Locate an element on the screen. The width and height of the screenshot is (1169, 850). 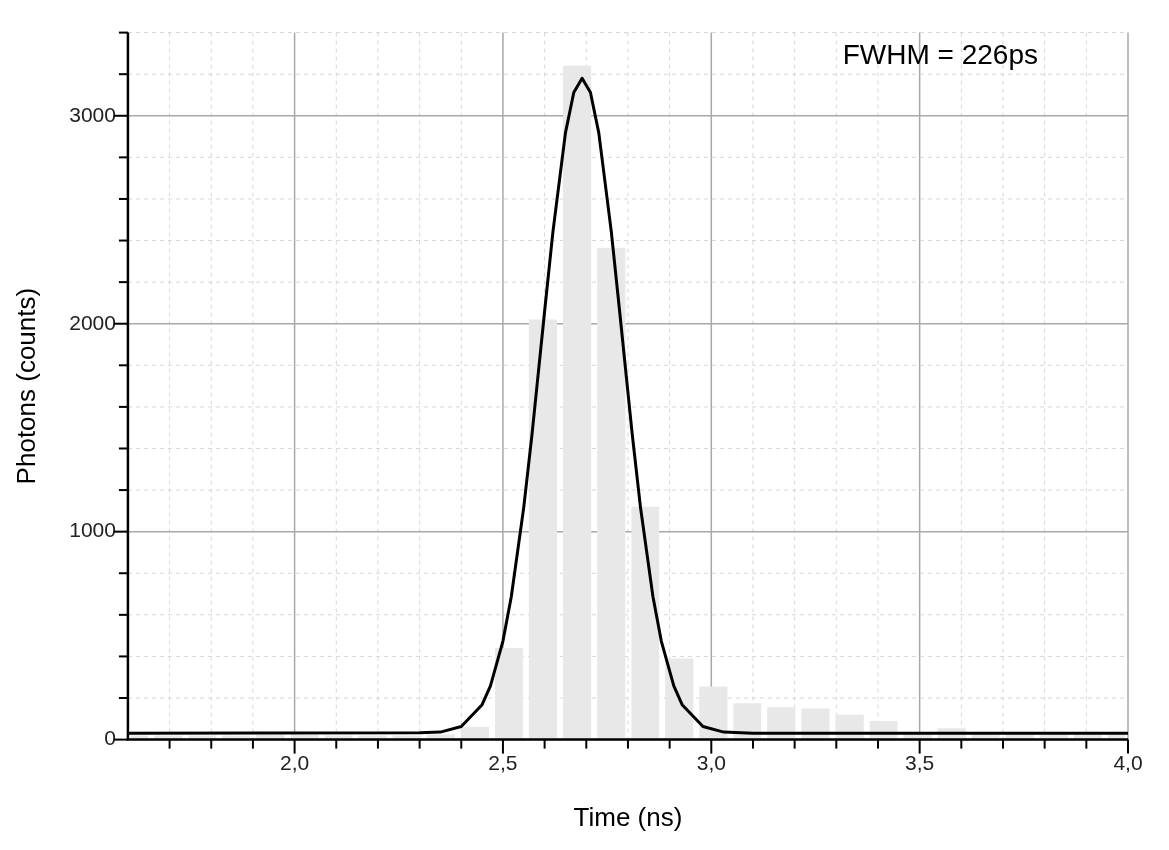
x-tick-label: 3,0 is located at coordinates (711, 762).